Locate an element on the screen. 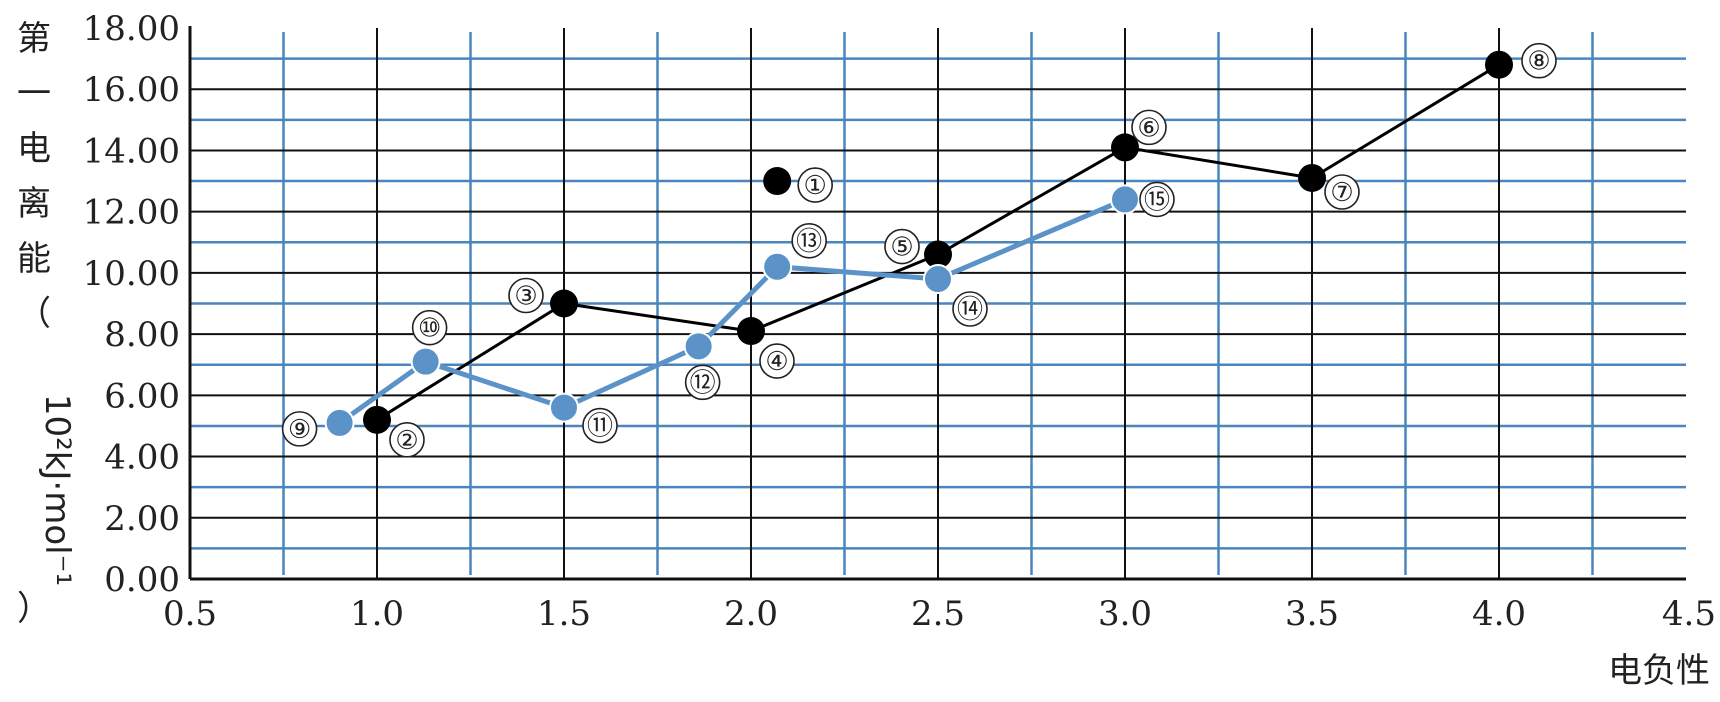 Image resolution: width=1720 pixels, height=702 pixels. point-label: ② is located at coordinates (407, 440).